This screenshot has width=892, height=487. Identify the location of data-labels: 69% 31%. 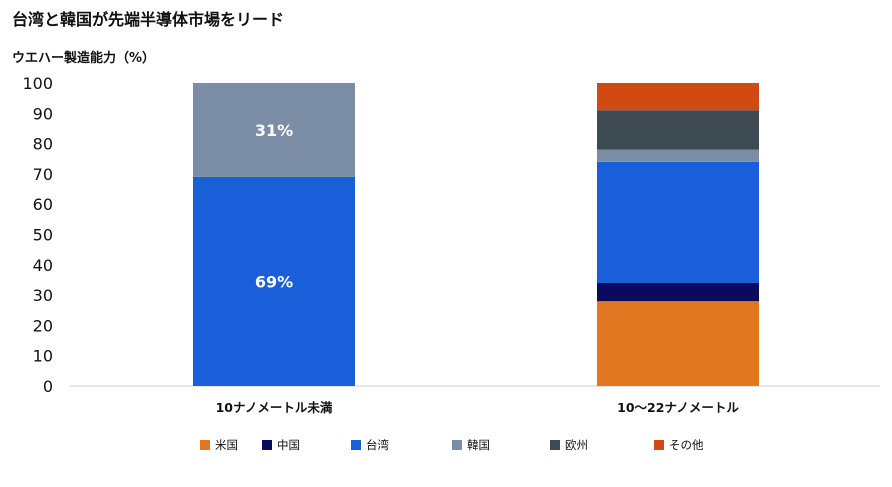
(274, 206).